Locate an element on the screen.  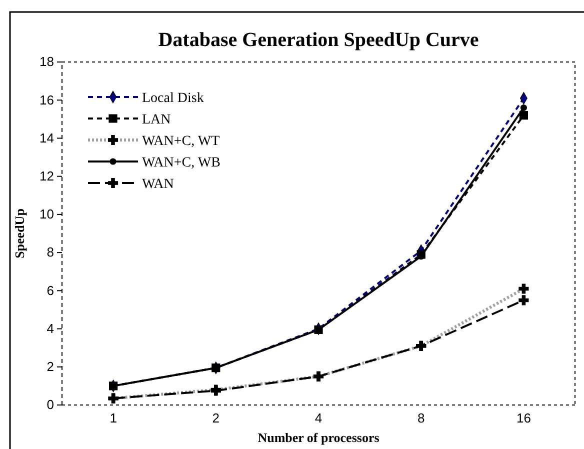
x-tick-label: 2 is located at coordinates (216, 418).